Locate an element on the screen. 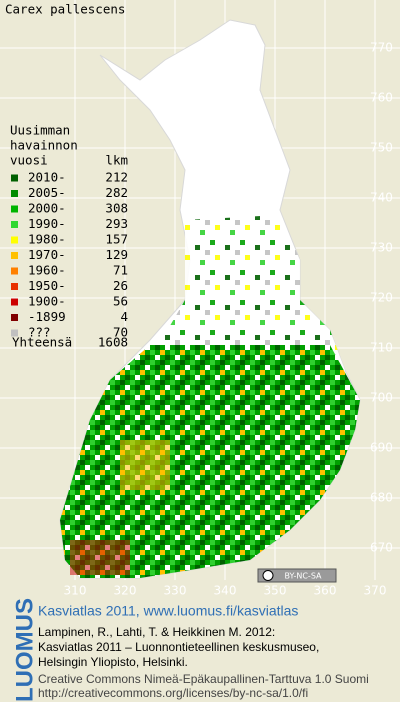  x-grid-label: 330 is located at coordinates (175, 591).